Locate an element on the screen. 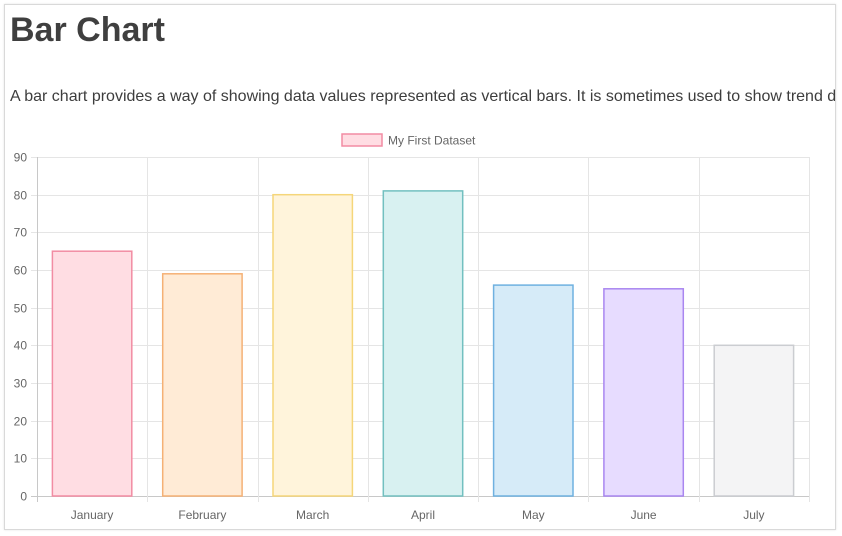  bar-june is located at coordinates (644, 392).